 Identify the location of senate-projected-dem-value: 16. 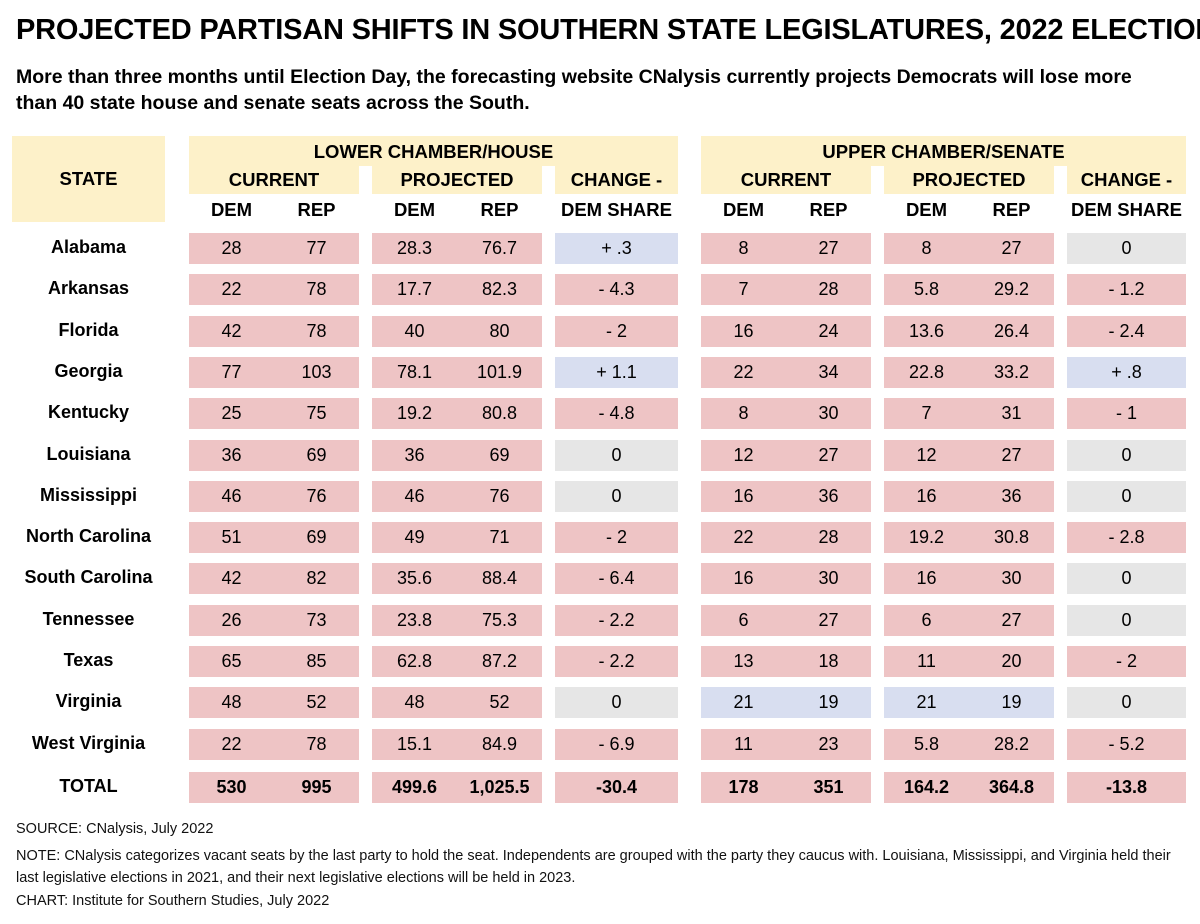
(926, 496).